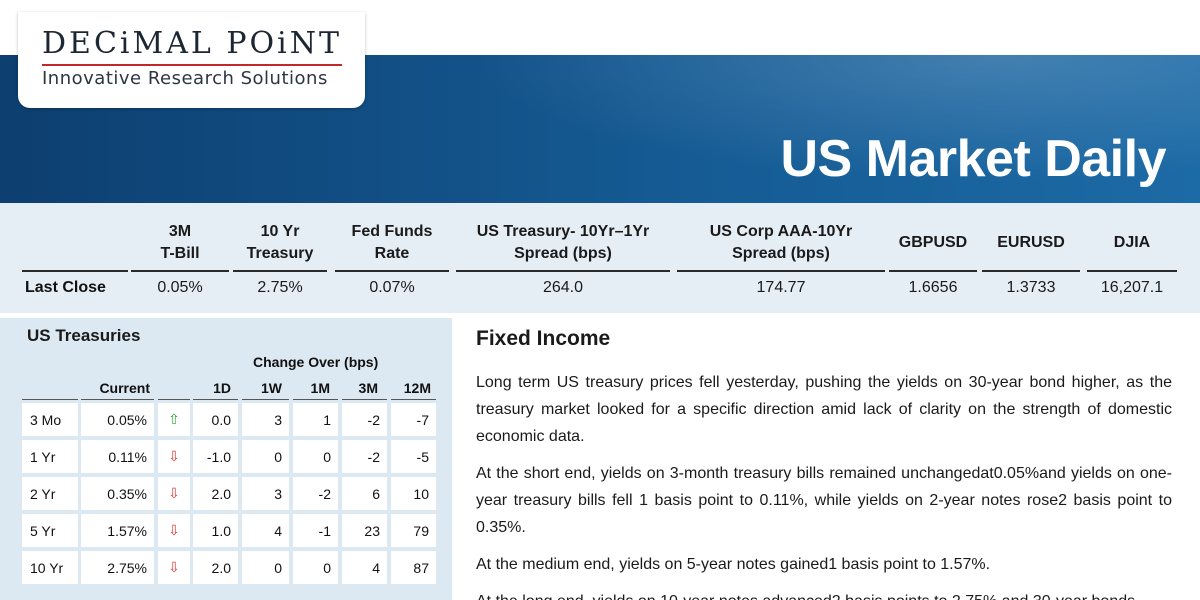  I want to click on summary-header-fedfunds: Fed Funds Rate, so click(392, 242).